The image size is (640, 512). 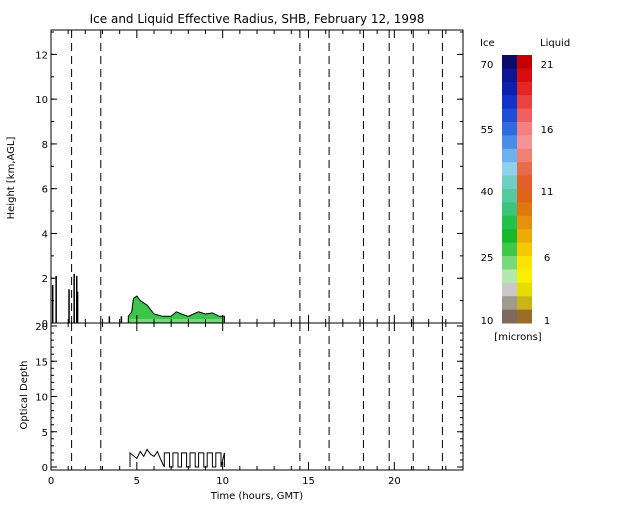 What do you see at coordinates (547, 65) in the screenshot?
I see `colorbar-liquid-tick: 21` at bounding box center [547, 65].